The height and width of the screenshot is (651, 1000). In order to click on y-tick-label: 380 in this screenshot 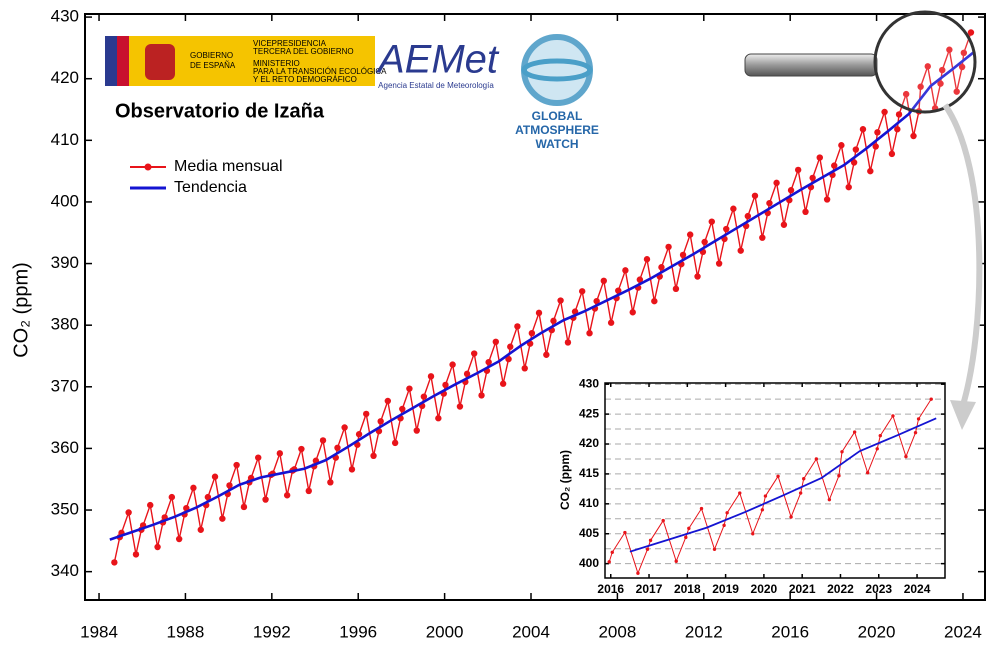, I will do `click(65, 324)`.